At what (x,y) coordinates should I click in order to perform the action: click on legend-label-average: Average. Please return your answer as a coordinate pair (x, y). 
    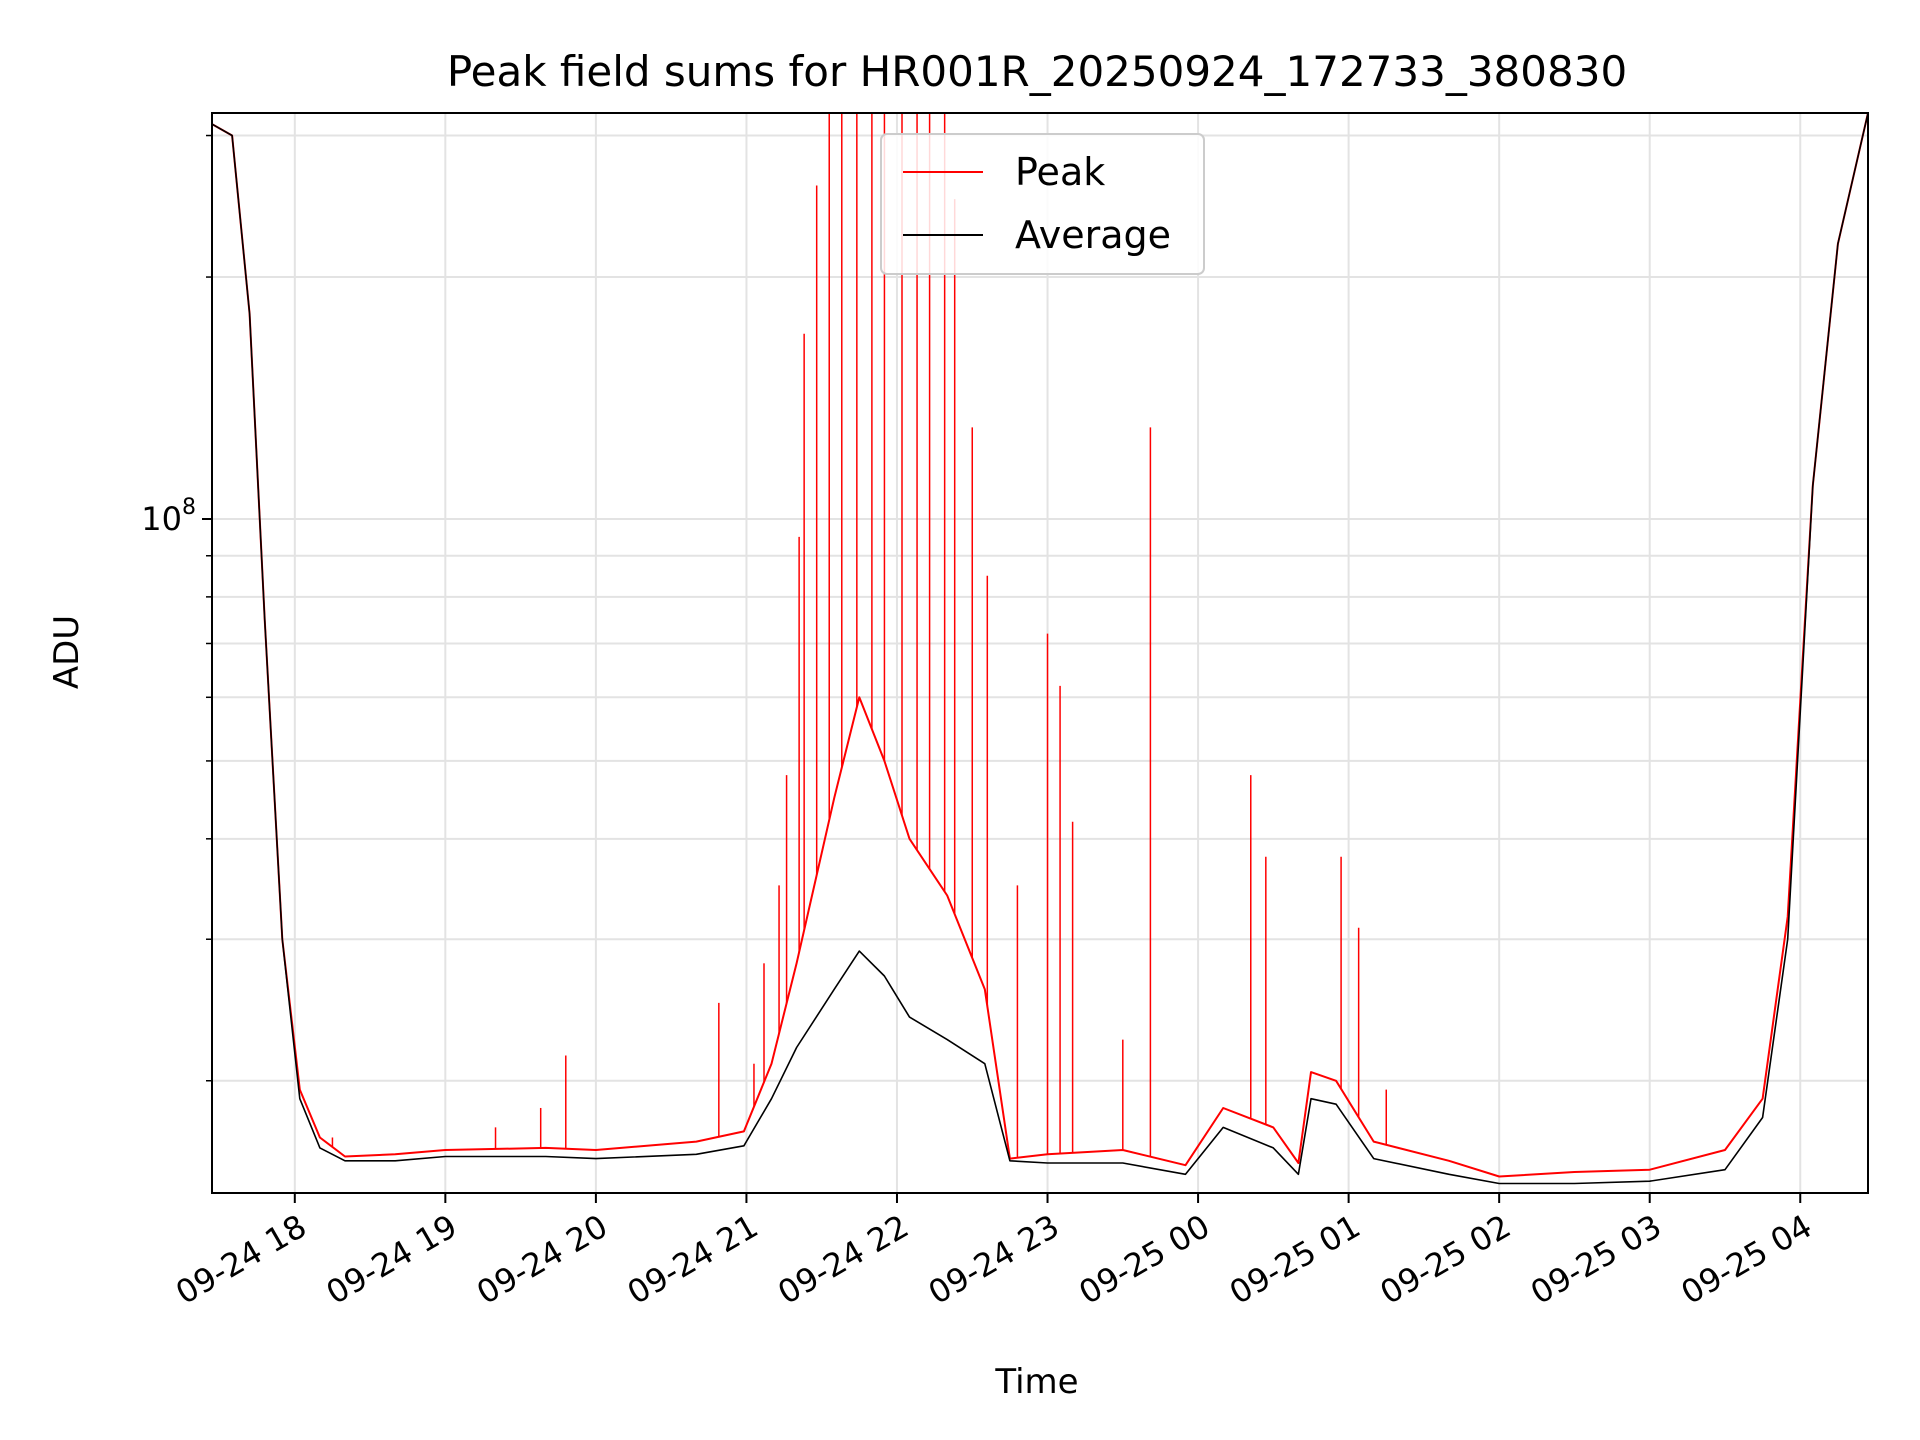
    Looking at the image, I should click on (1093, 235).